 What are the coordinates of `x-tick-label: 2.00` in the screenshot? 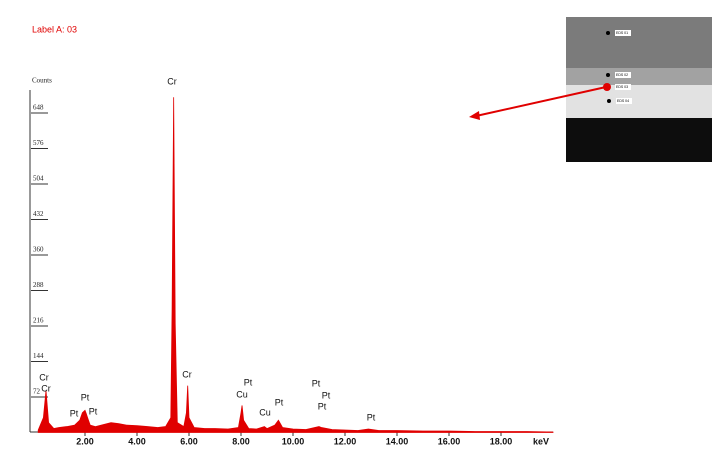 It's located at (85, 441).